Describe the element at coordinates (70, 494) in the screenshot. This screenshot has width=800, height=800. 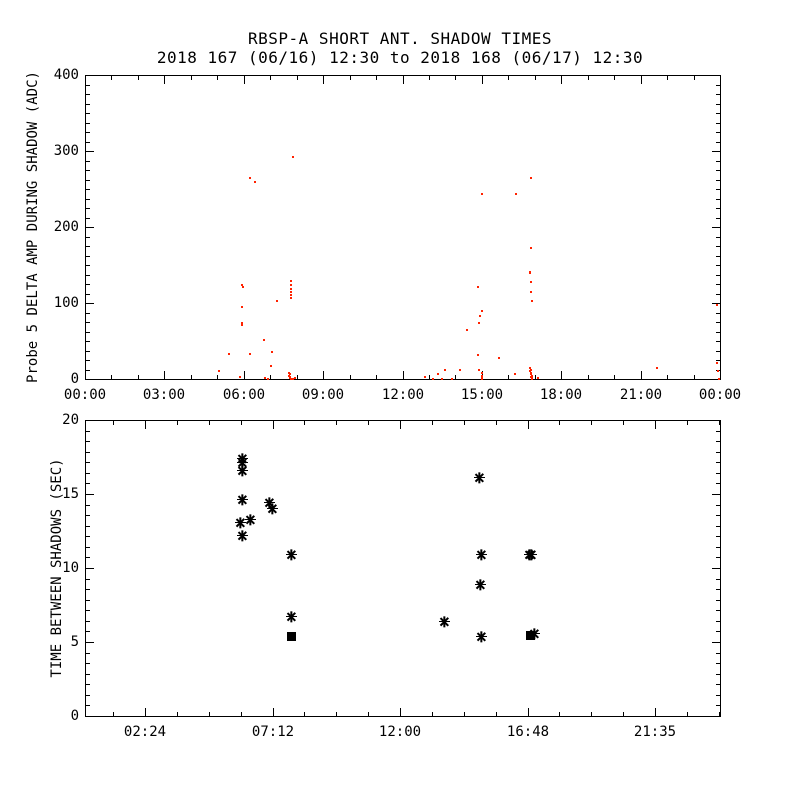
I see `bottom-y-tick-label: 15` at that location.